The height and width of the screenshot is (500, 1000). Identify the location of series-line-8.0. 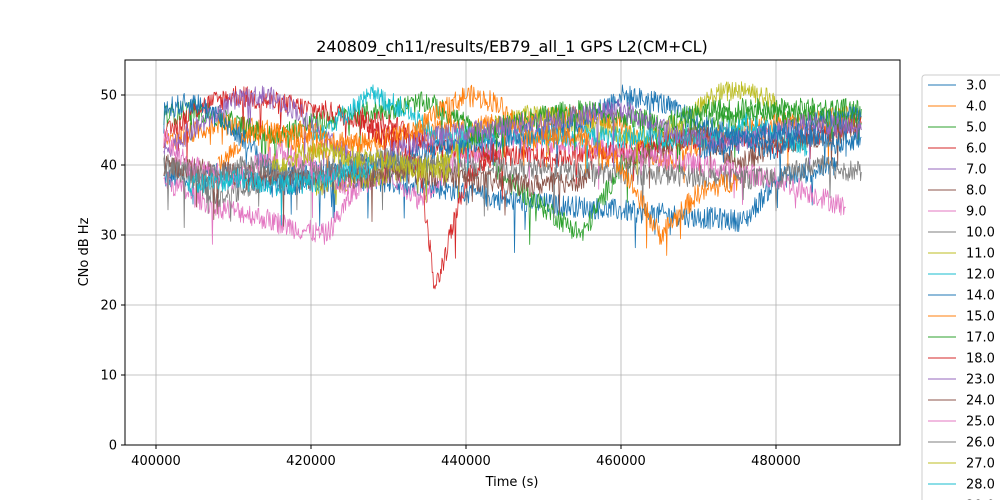
(741, 155).